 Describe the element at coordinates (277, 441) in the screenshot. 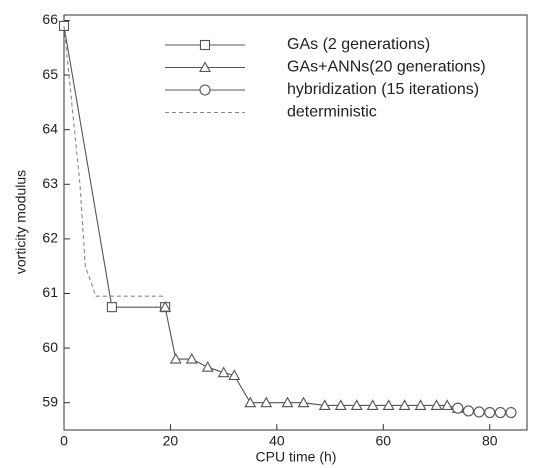

I see `x-tick-label: 40` at that location.